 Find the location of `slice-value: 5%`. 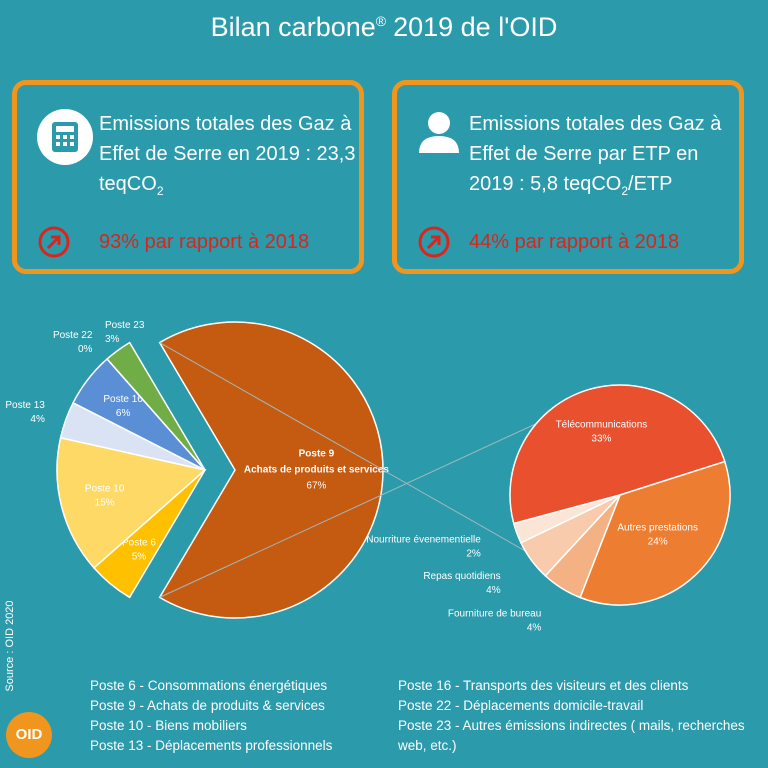

slice-value: 5% is located at coordinates (139, 556).